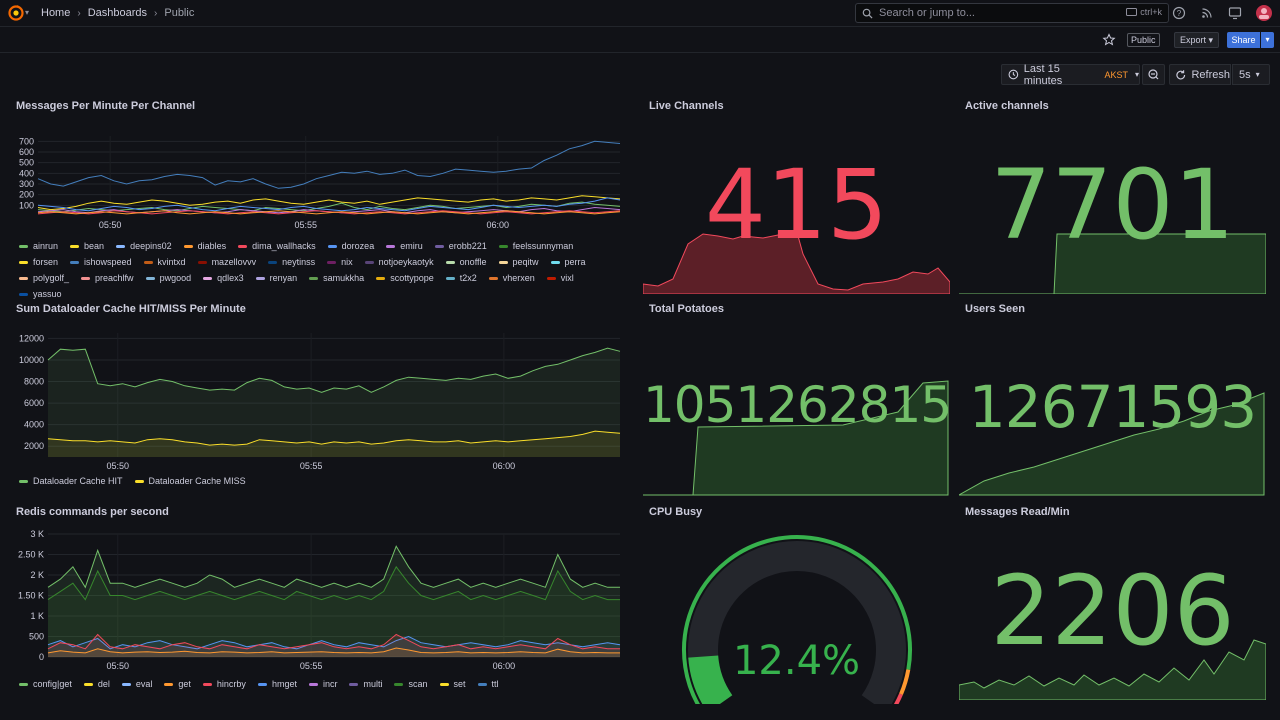 The image size is (1280, 720). Describe the element at coordinates (234, 262) in the screenshot. I see `legend-label: mazellovvv` at that location.